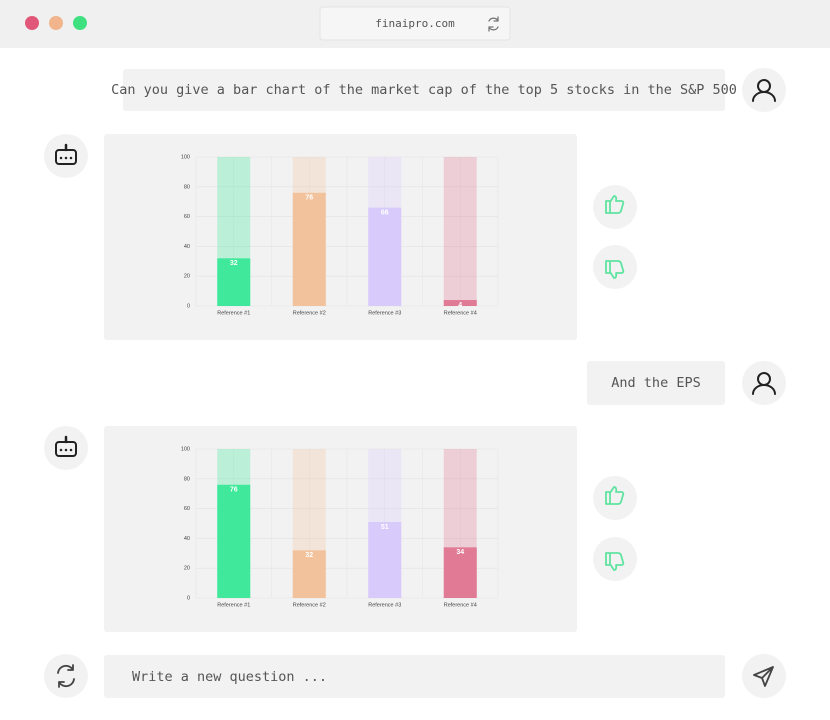 This screenshot has width=830, height=720. I want to click on question-input, so click(414, 676).